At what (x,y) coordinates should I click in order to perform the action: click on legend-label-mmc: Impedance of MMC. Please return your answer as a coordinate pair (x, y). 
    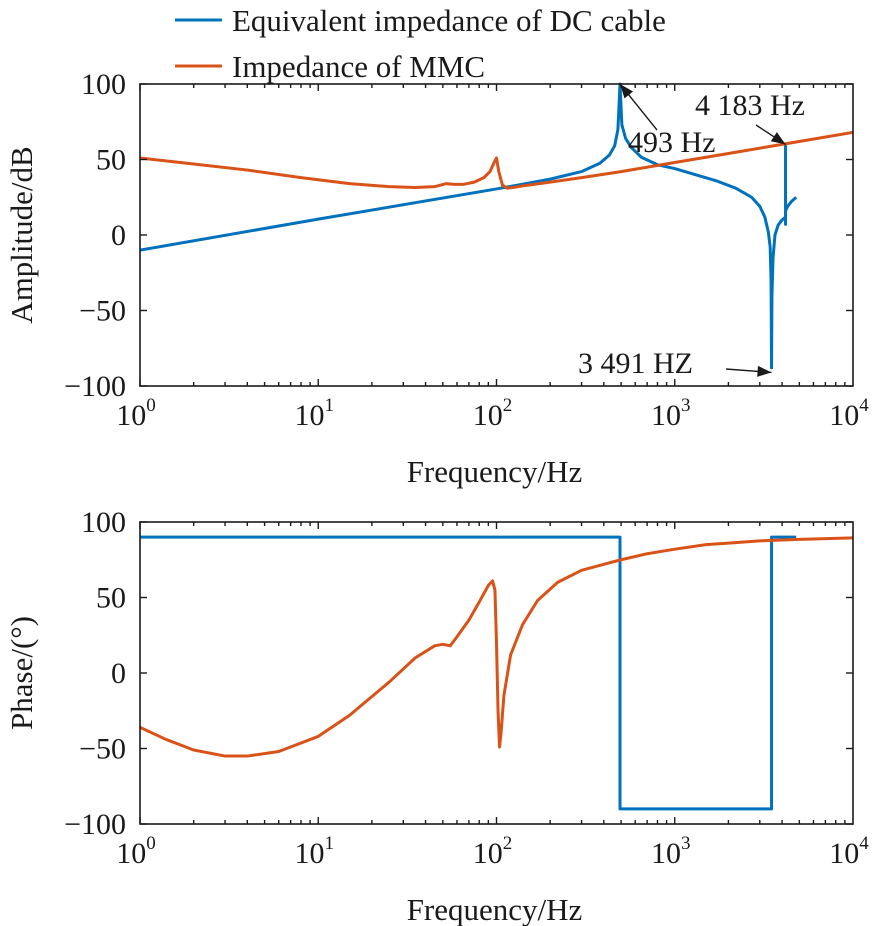
    Looking at the image, I should click on (358, 66).